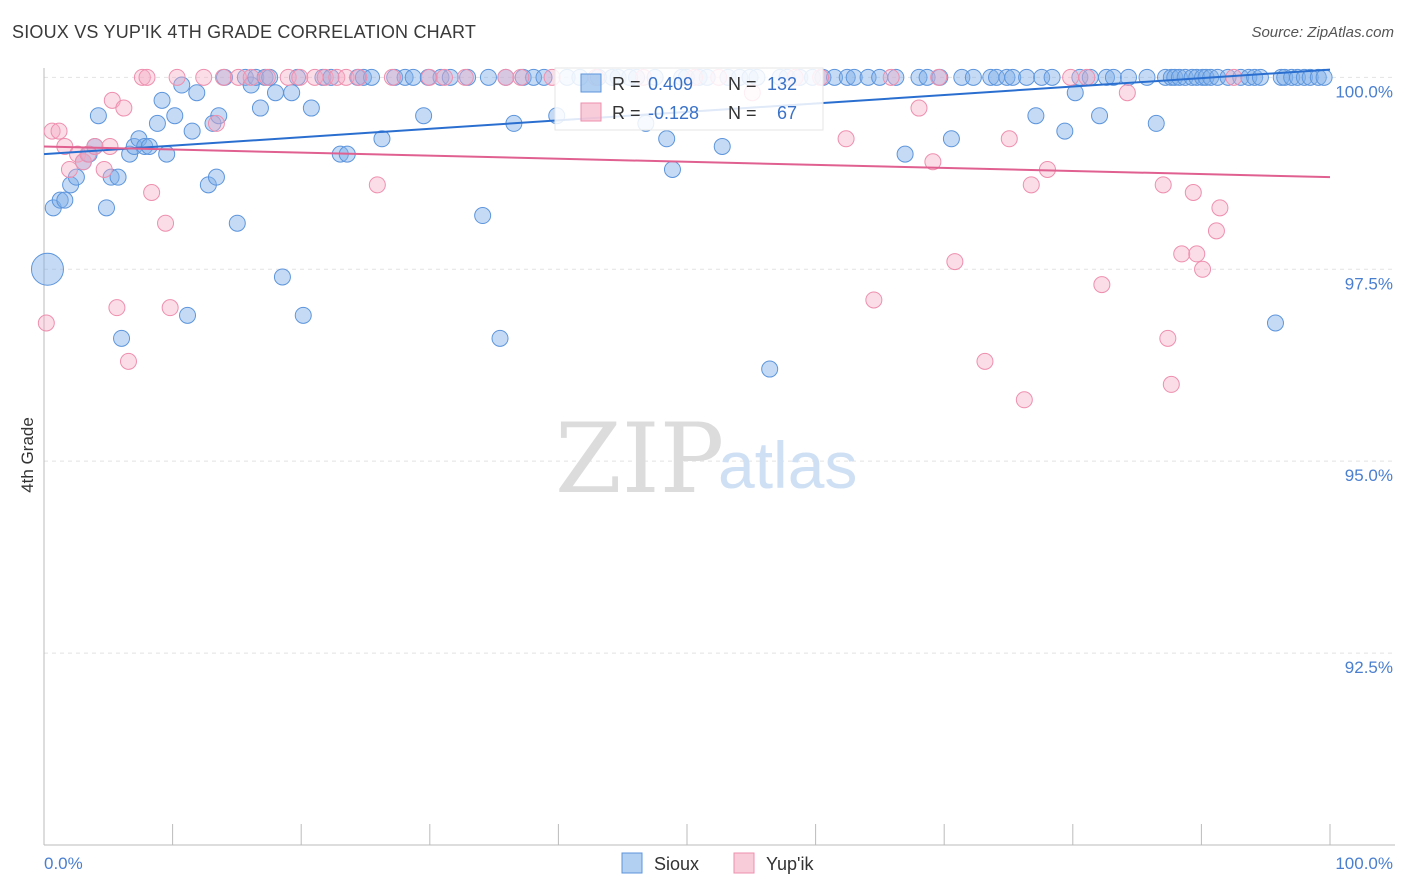  I want to click on x-tick-label: 100.0%, so click(1364, 863).